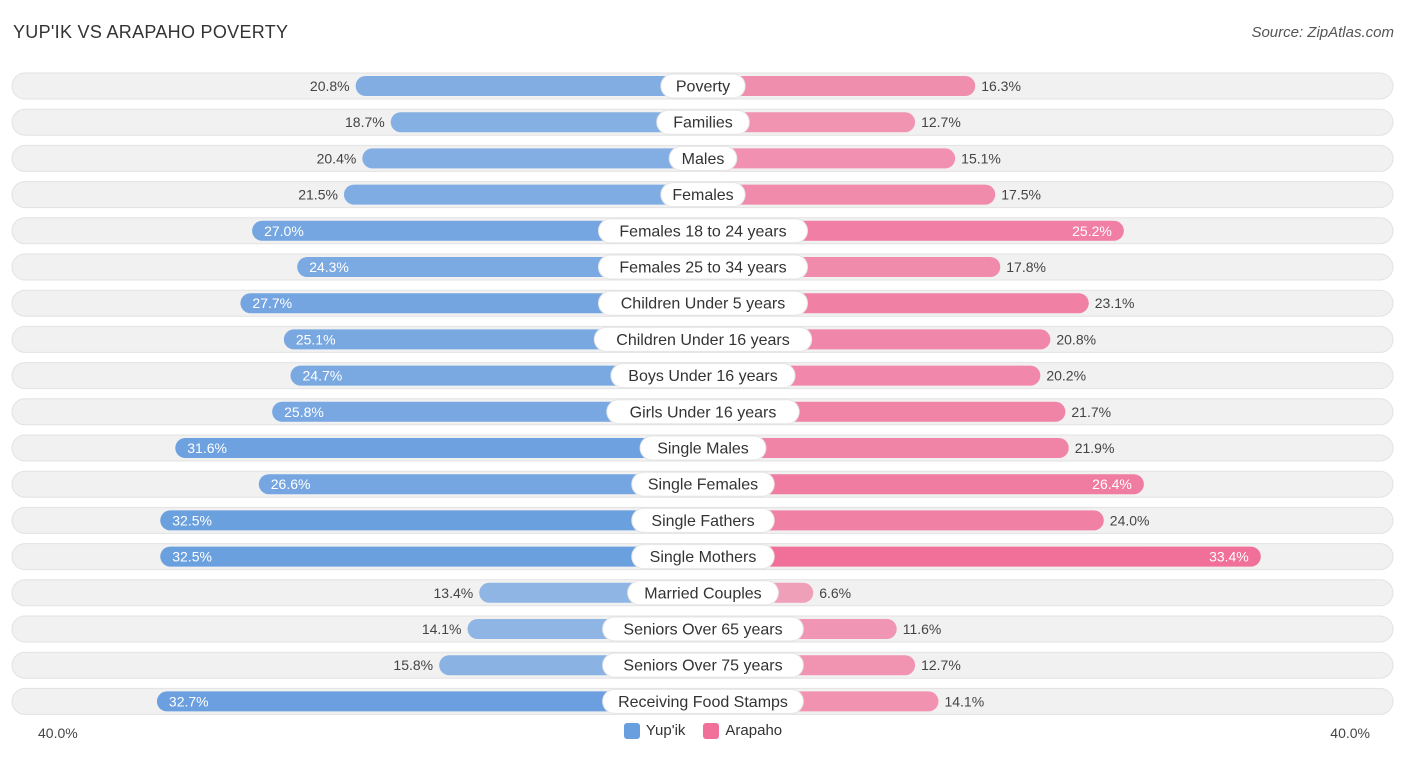 The width and height of the screenshot is (1406, 758). What do you see at coordinates (1229, 557) in the screenshot?
I see `value-label-arapaho: 33.4%` at bounding box center [1229, 557].